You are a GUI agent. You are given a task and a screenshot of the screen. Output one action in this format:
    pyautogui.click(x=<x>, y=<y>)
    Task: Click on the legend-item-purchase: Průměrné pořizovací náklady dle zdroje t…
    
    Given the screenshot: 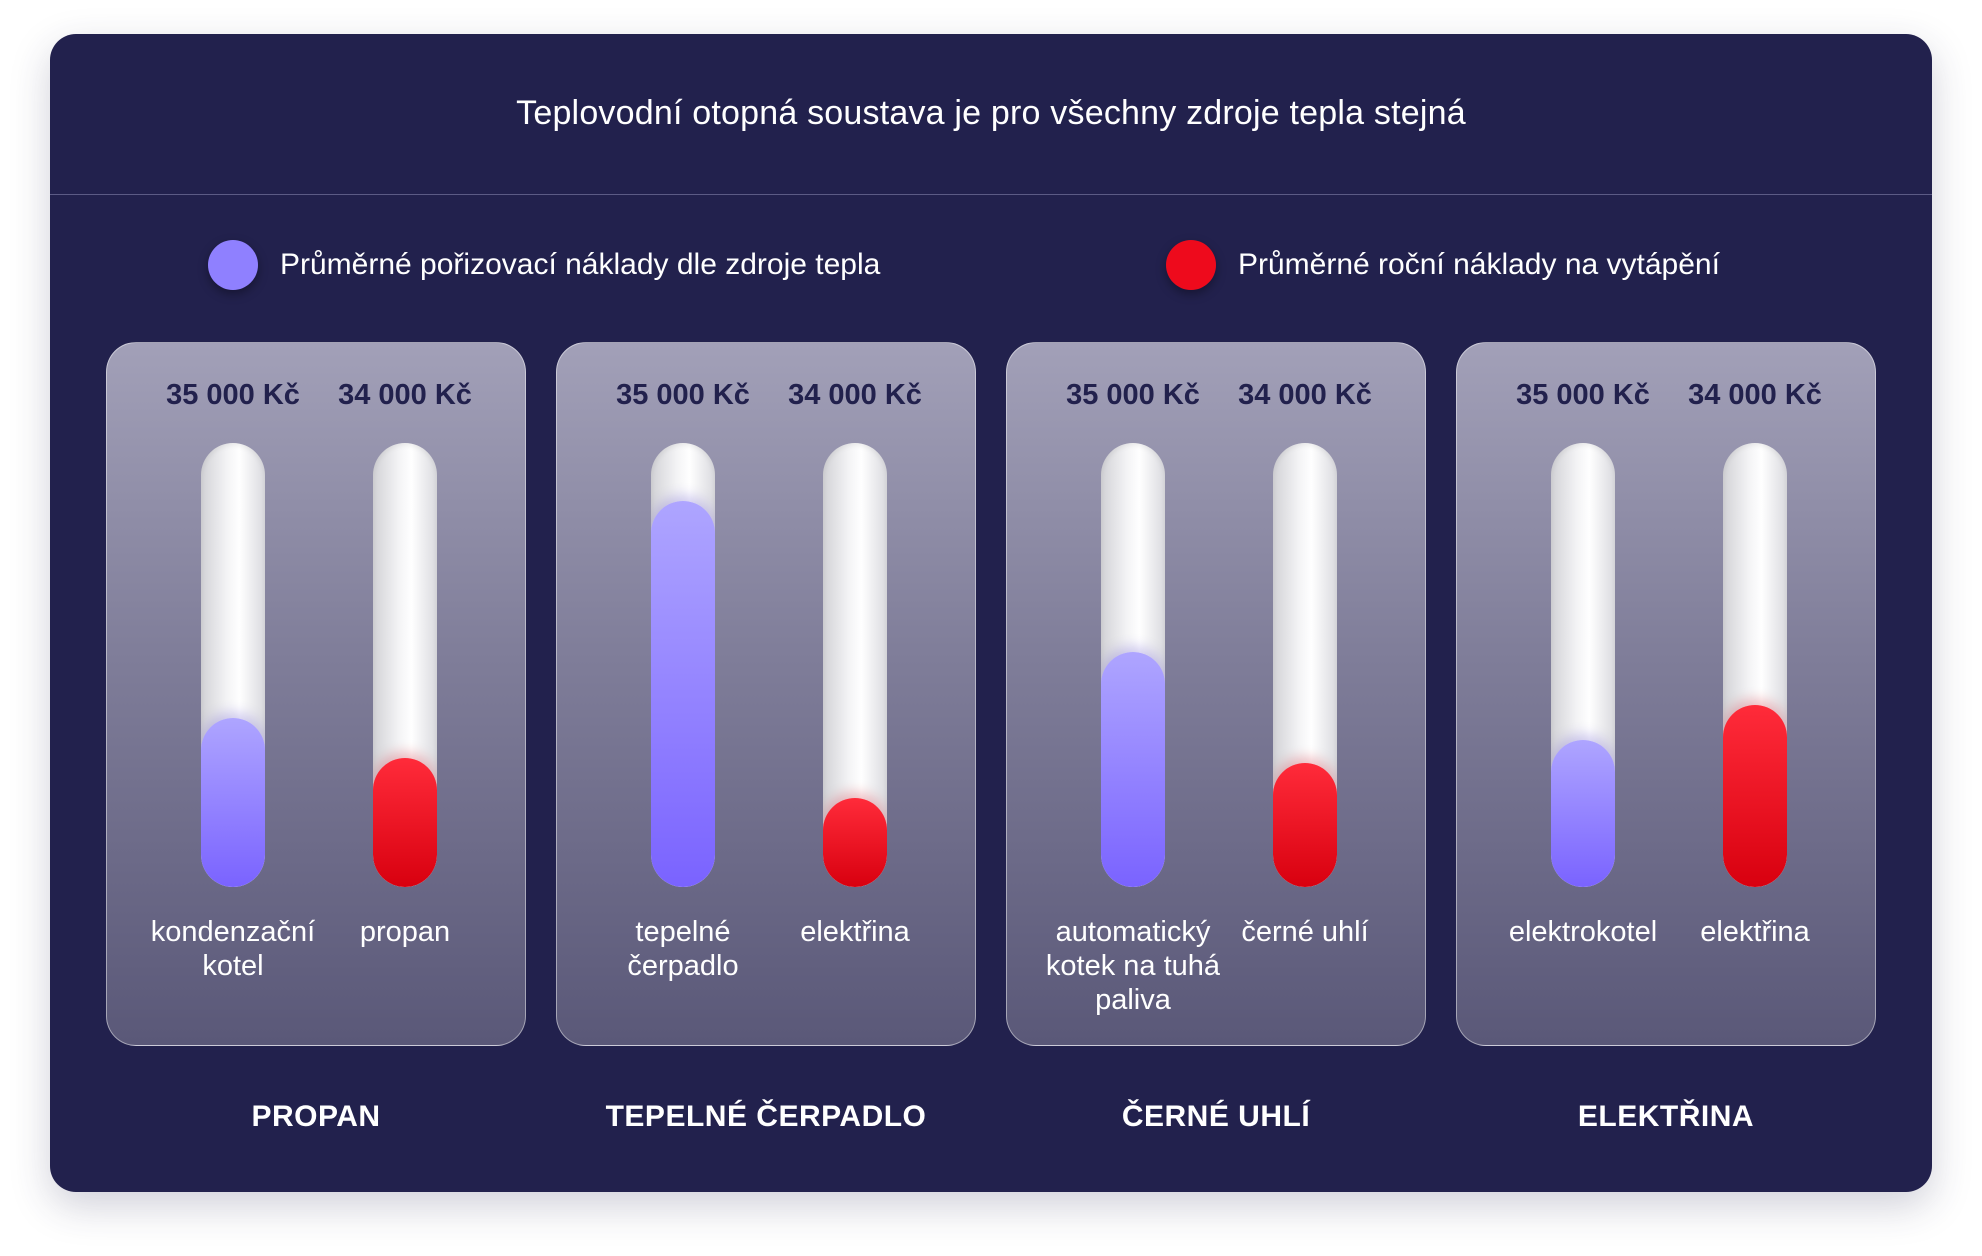 What is the action you would take?
    pyautogui.click(x=544, y=265)
    